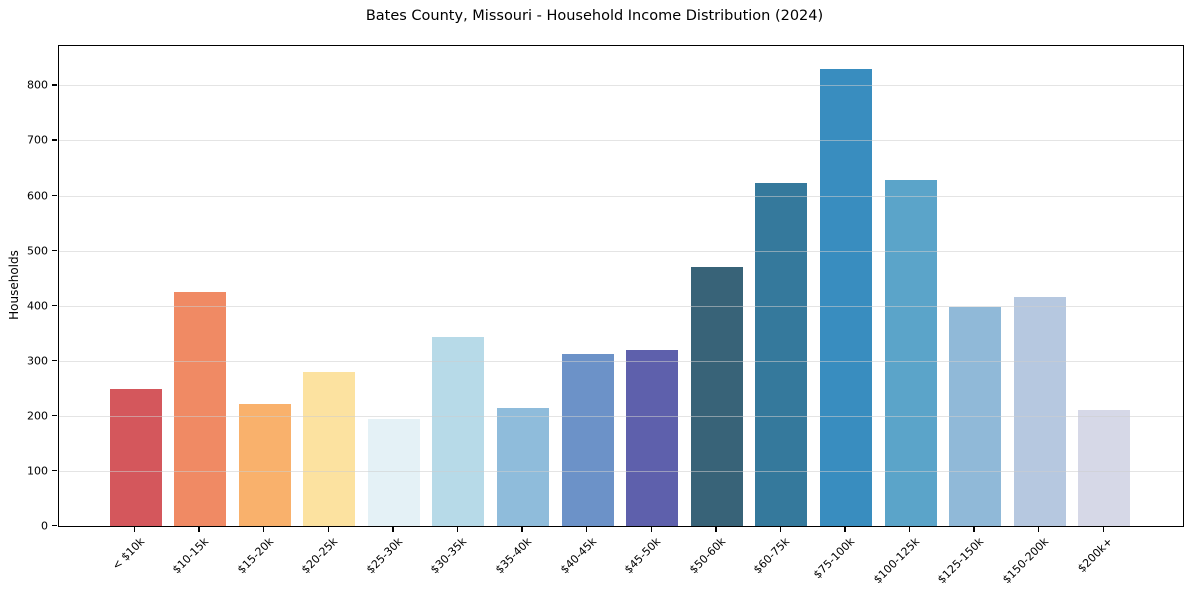 This screenshot has width=1189, height=590. I want to click on x-tick-label: $10-15k, so click(191, 556).